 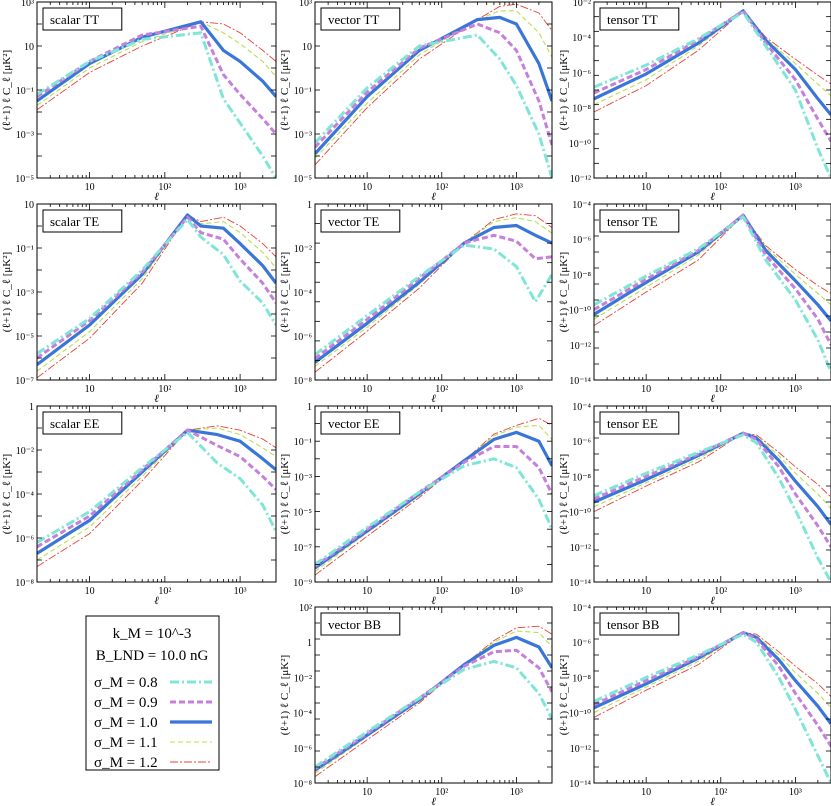 I want to click on panel-title: vector TE, so click(x=353, y=221).